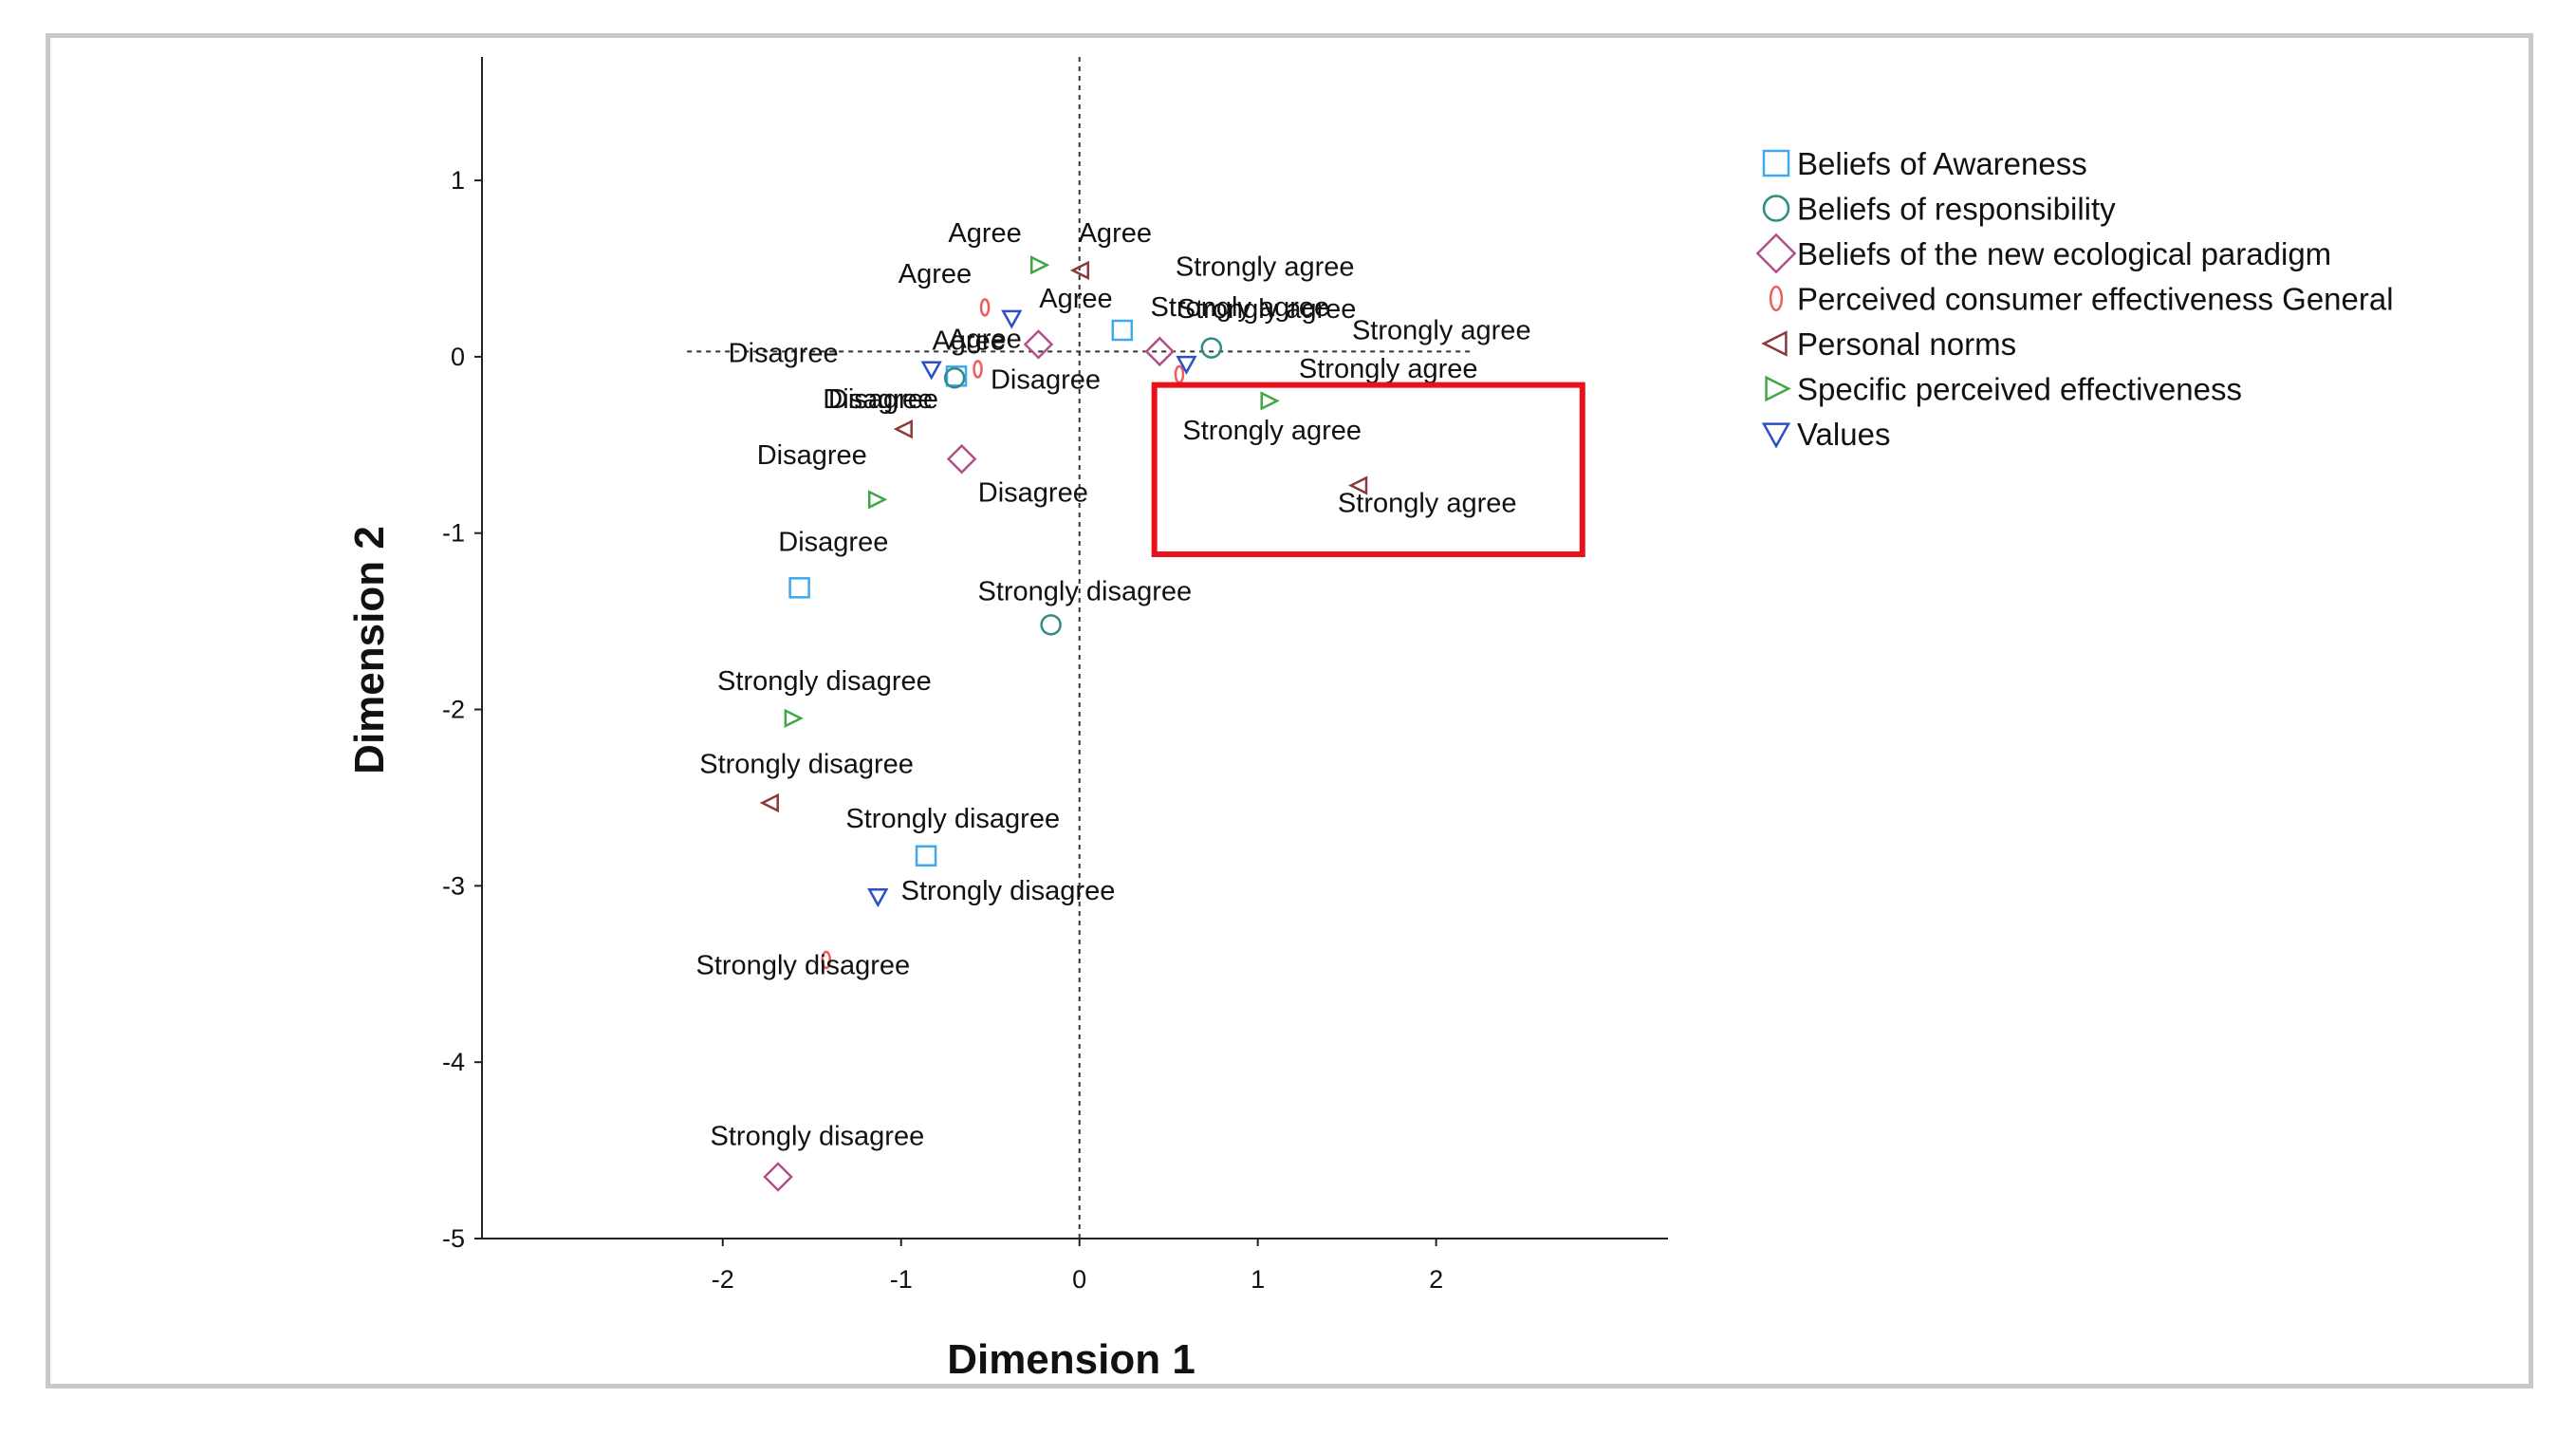 The width and height of the screenshot is (2576, 1435). Describe the element at coordinates (453, 533) in the screenshot. I see `y-tick-label: -1` at that location.